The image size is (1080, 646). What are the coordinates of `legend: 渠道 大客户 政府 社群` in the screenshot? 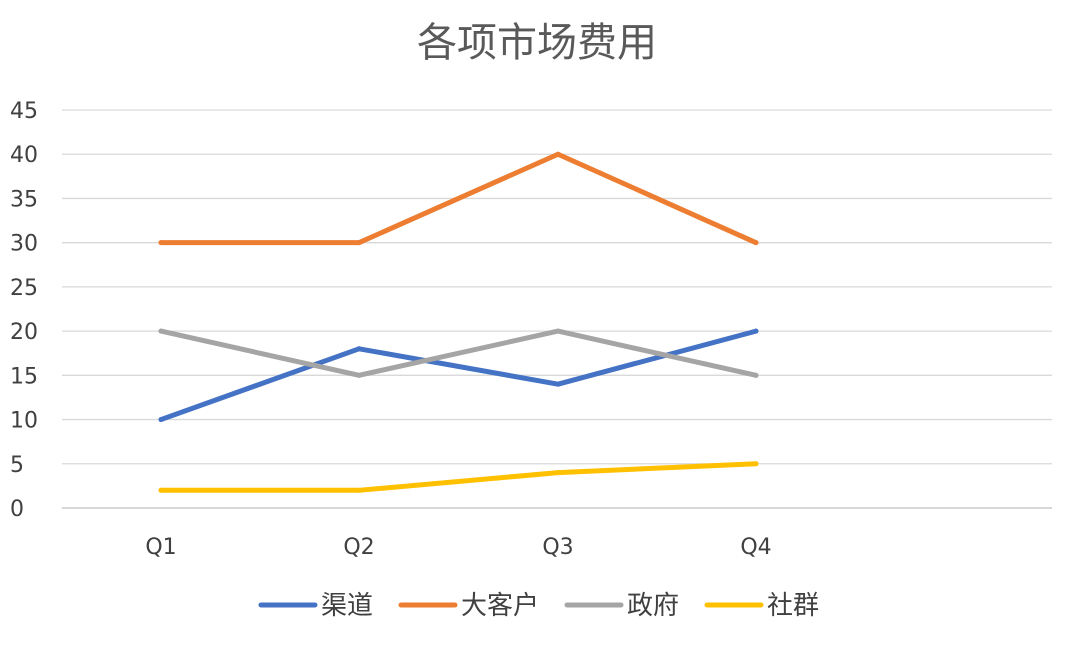 It's located at (538, 606).